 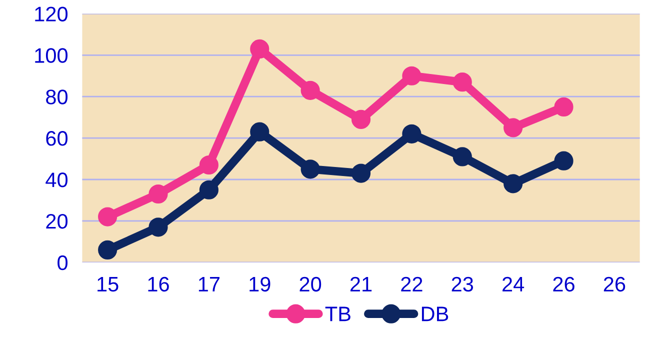 What do you see at coordinates (260, 284) in the screenshot?
I see `x-tick-label: 19` at bounding box center [260, 284].